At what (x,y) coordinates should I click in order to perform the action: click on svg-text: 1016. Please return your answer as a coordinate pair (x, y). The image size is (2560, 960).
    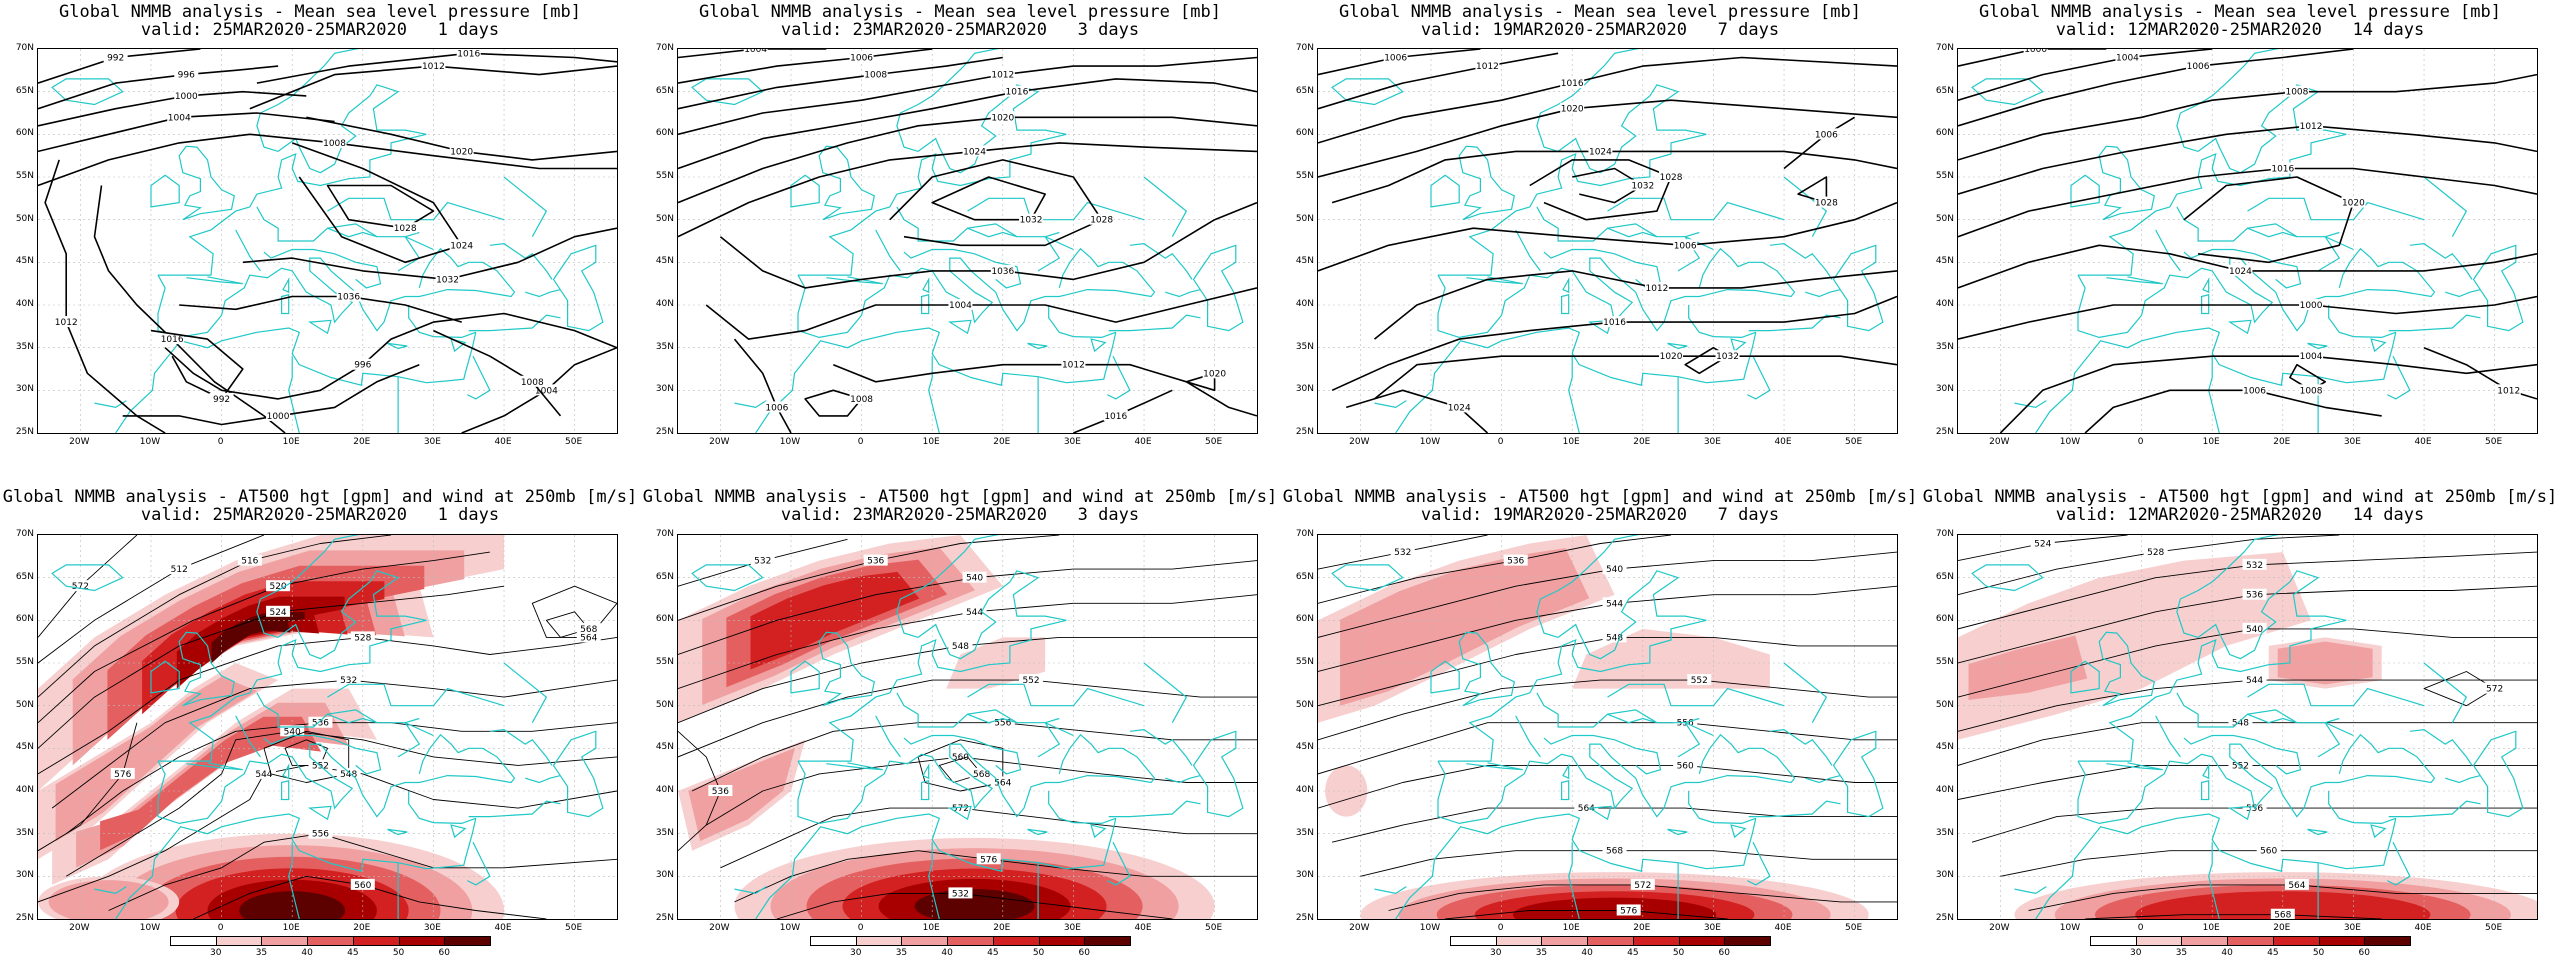
    Looking at the image, I should click on (1572, 84).